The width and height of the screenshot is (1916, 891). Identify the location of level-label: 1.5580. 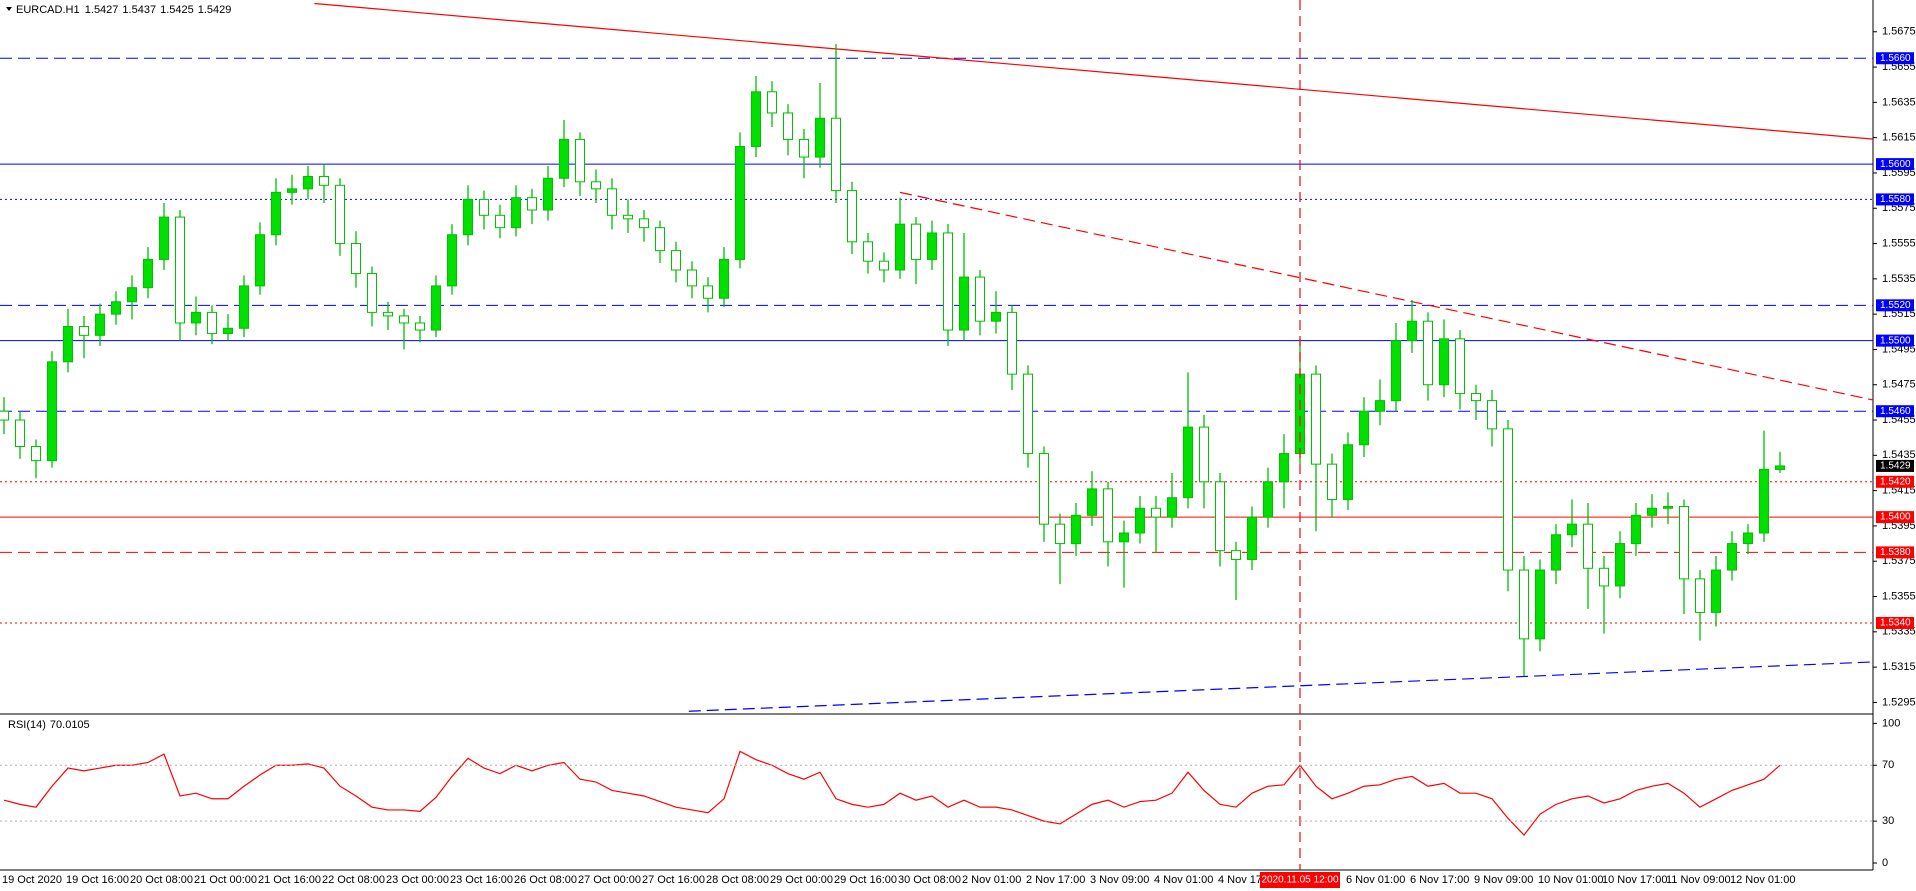
(1895, 199).